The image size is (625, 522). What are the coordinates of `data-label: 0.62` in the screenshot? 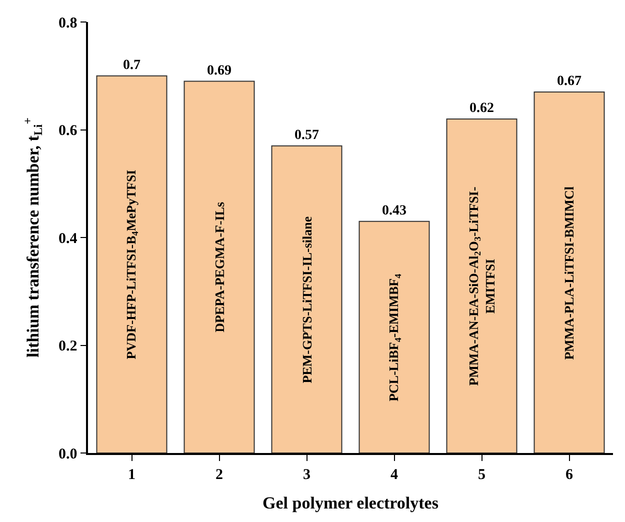 It's located at (482, 108).